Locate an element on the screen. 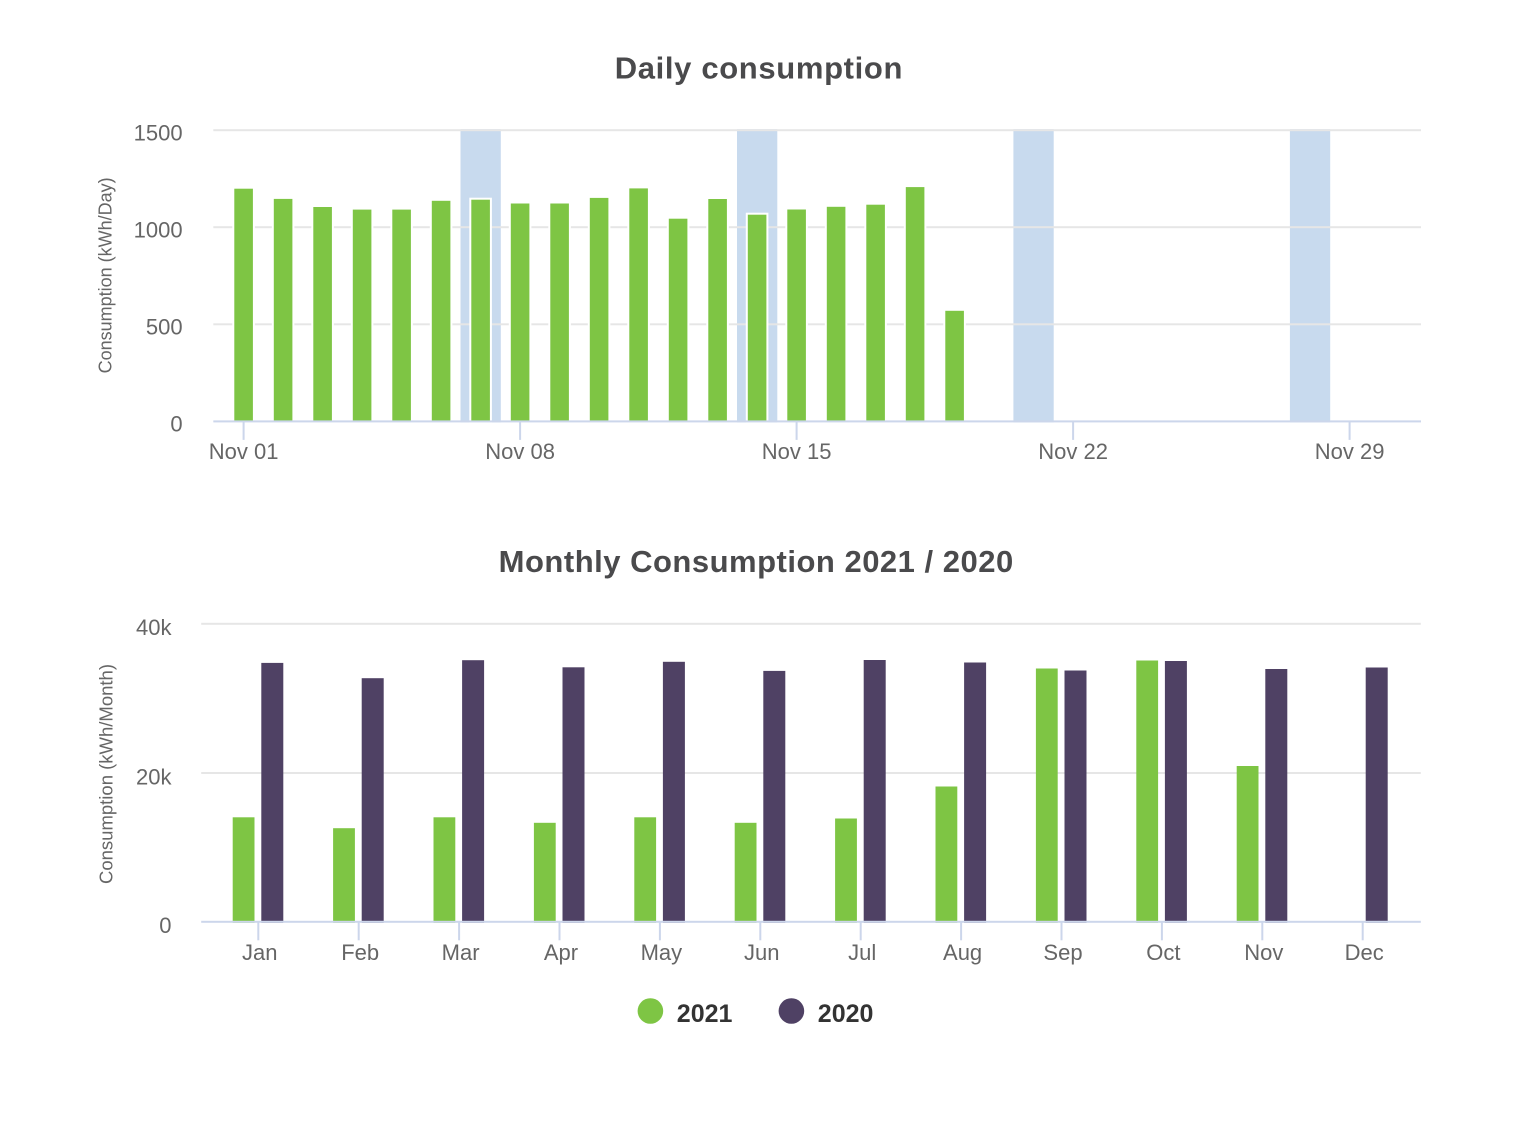  svg-text: Nov 22 is located at coordinates (1073, 451).